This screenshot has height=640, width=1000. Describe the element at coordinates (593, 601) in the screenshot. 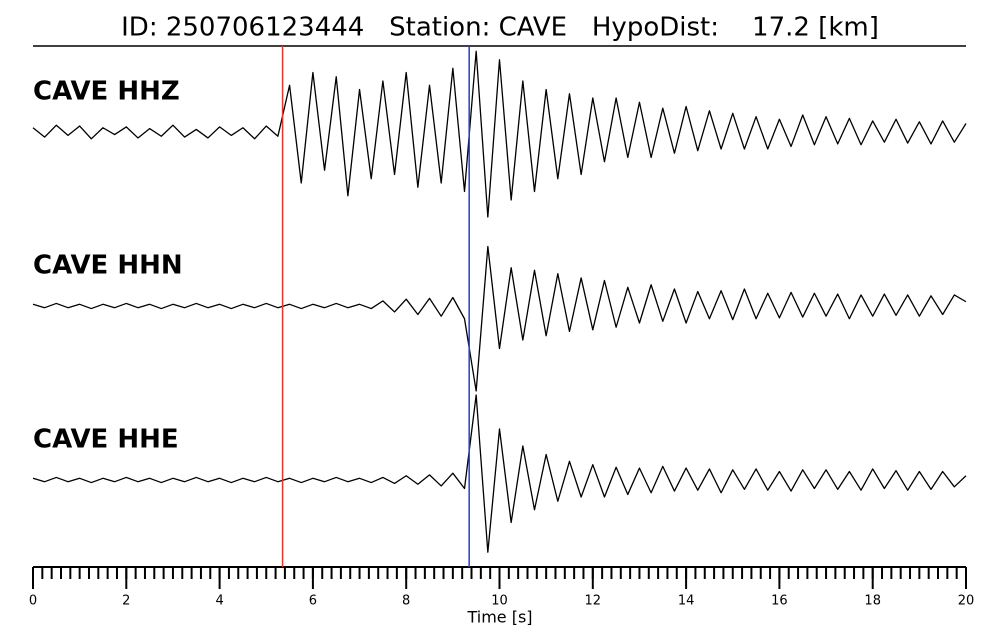

I see `x-tick-label: 12` at that location.